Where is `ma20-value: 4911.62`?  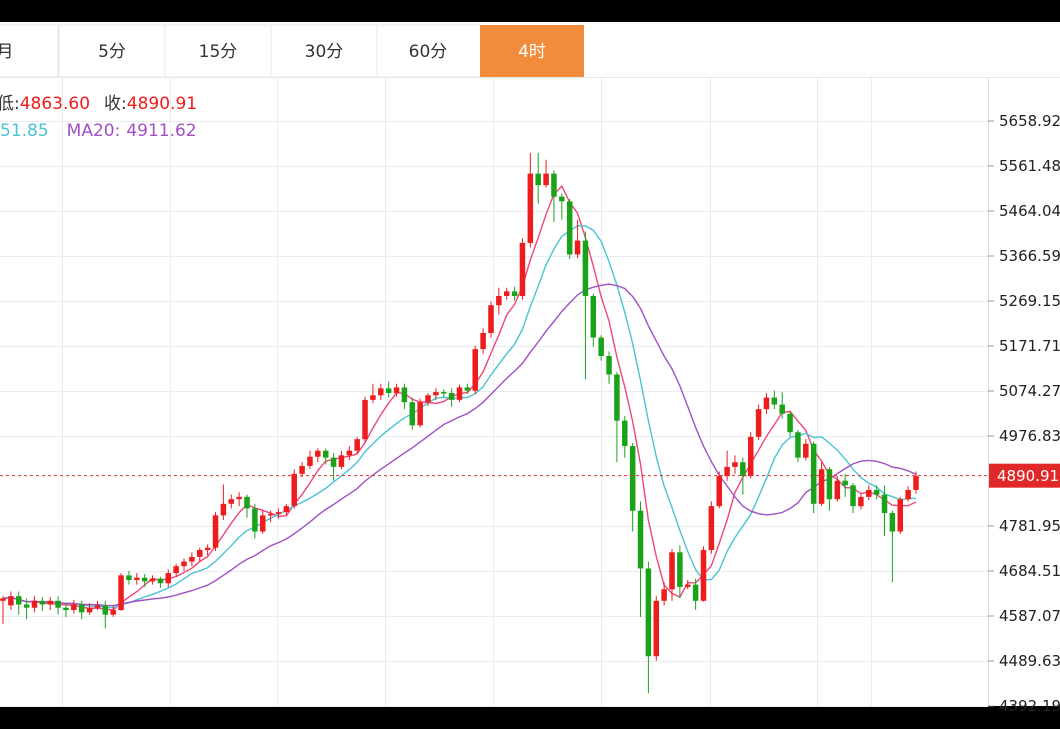
ma20-value: 4911.62 is located at coordinates (161, 131).